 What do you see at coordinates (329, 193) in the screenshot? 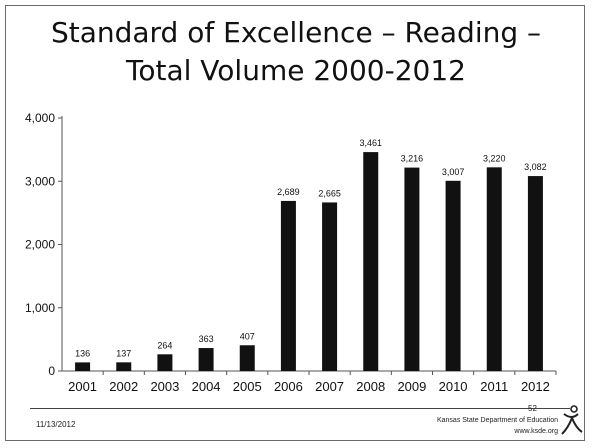
I see `bar-value-label: 2,665` at bounding box center [329, 193].